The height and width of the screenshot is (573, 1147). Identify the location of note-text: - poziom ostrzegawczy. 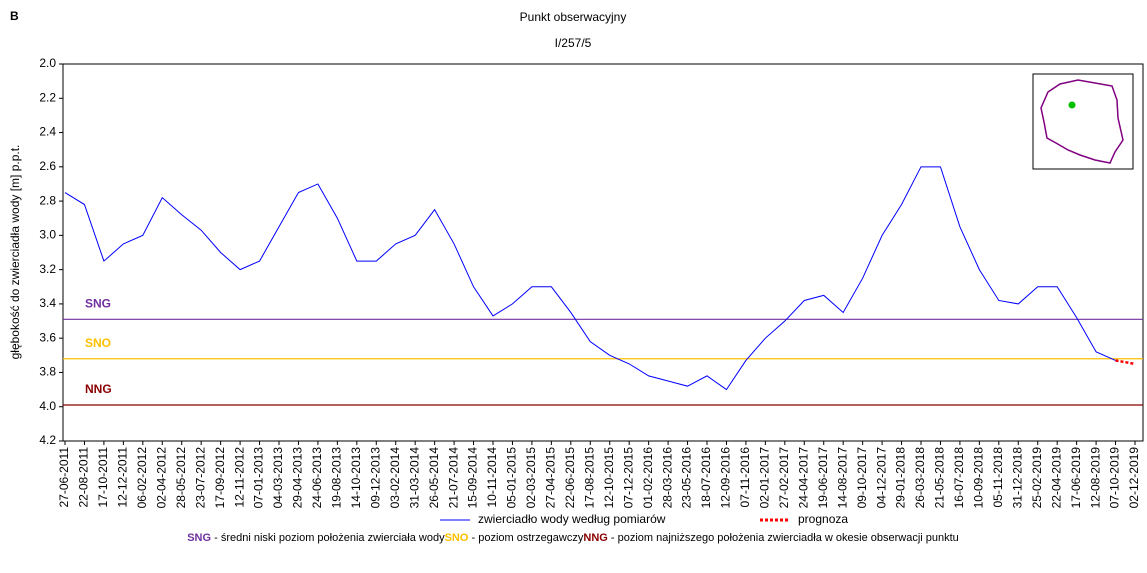
(525, 538).